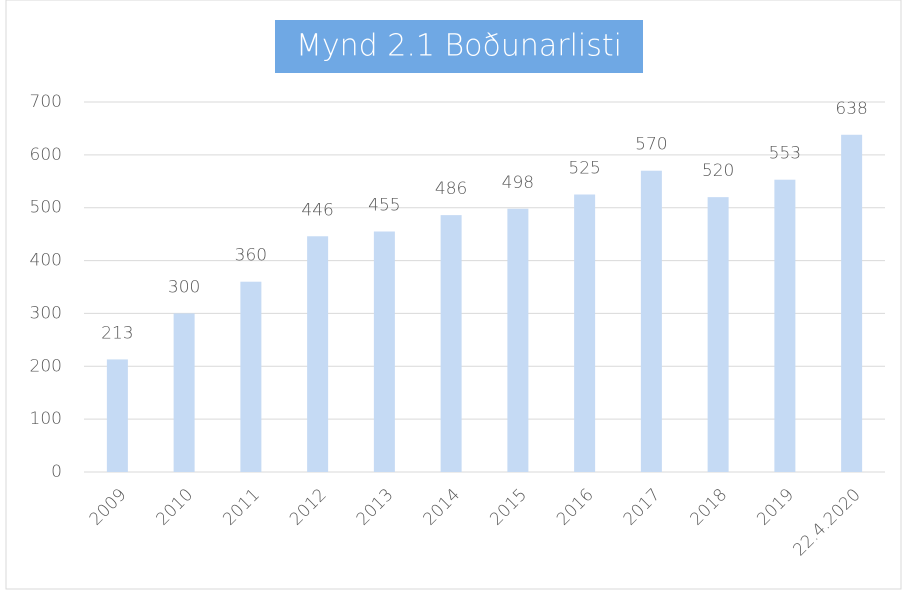  What do you see at coordinates (718, 171) in the screenshot?
I see `data-label: 520` at bounding box center [718, 171].